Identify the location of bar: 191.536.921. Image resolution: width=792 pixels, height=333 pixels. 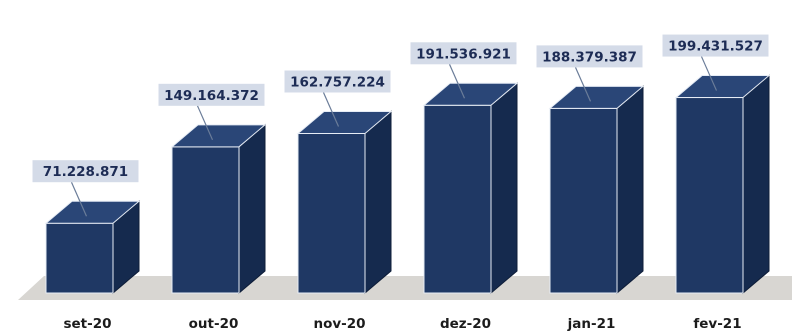
(464, 168).